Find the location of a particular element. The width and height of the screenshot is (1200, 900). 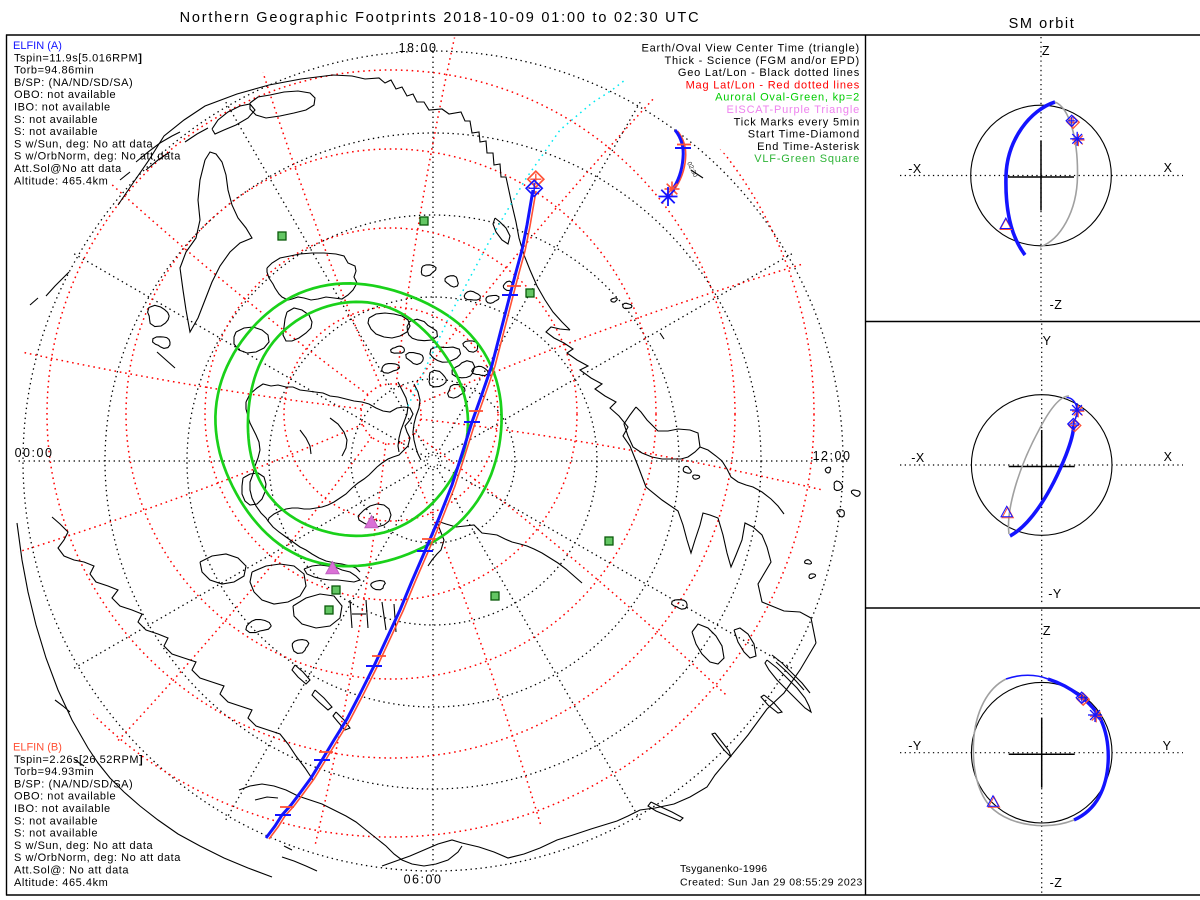

svg-text: Tspin=2.26s[26.52RPM] is located at coordinates (78, 760).